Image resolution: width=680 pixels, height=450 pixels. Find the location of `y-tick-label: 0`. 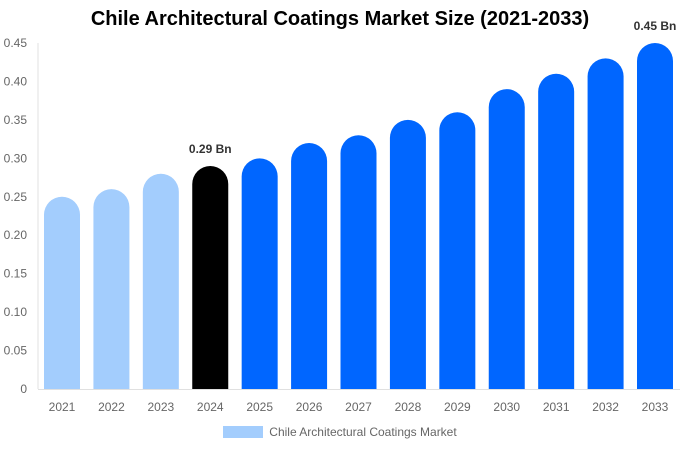

y-tick-label: 0 is located at coordinates (23, 389).